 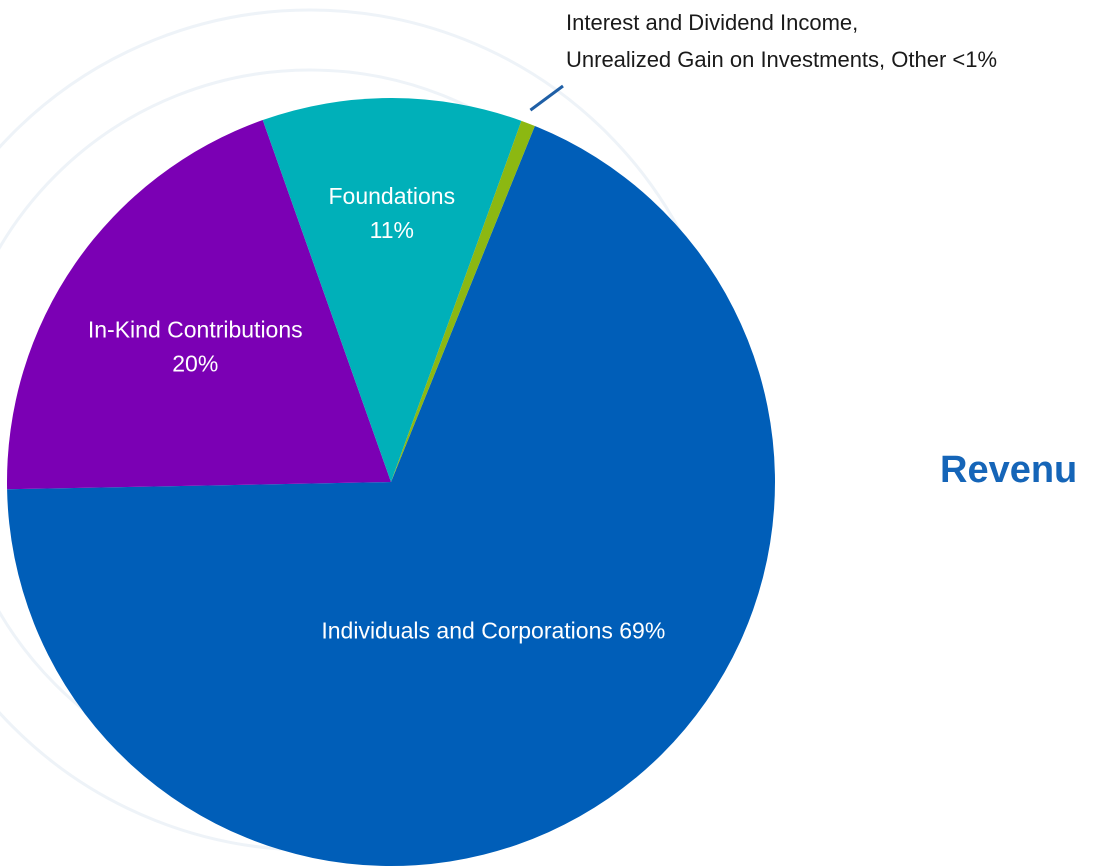 I want to click on slice-label-line: Foundations, so click(x=392, y=196).